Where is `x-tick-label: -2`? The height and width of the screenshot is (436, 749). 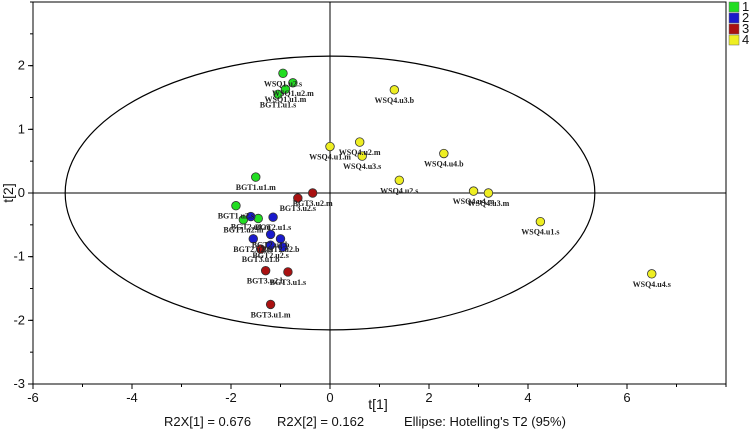 x-tick-label: -2 is located at coordinates (231, 397).